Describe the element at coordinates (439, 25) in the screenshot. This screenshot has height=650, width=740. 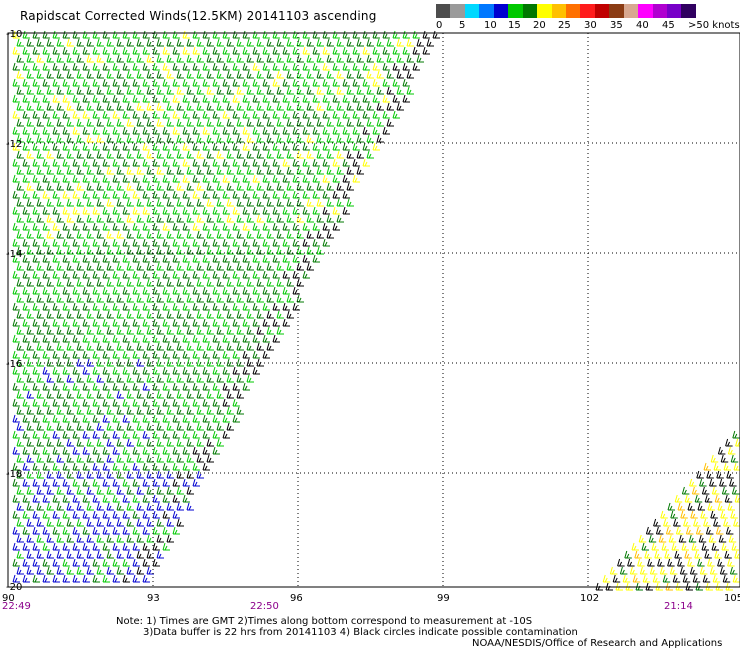
I see `legend-label: 0` at that location.